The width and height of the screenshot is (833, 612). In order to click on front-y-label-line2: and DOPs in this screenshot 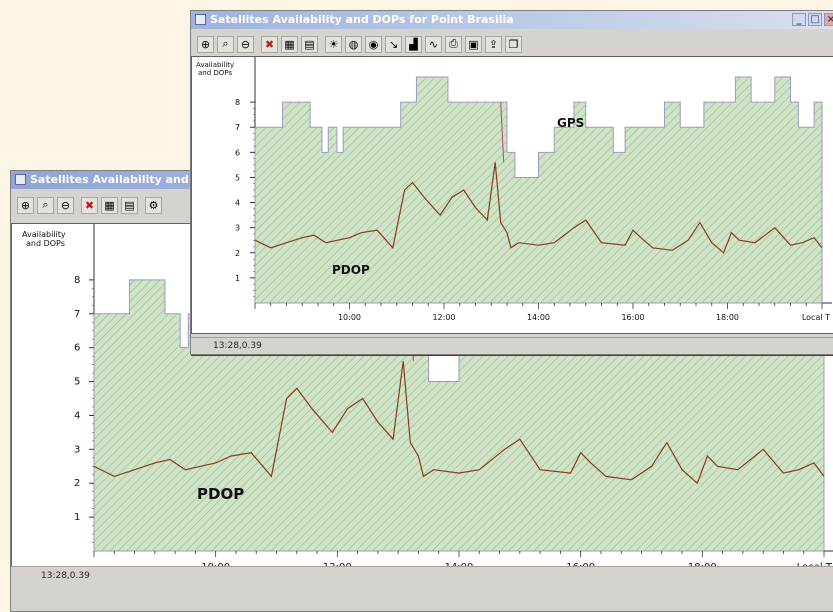, I will do `click(215, 73)`.